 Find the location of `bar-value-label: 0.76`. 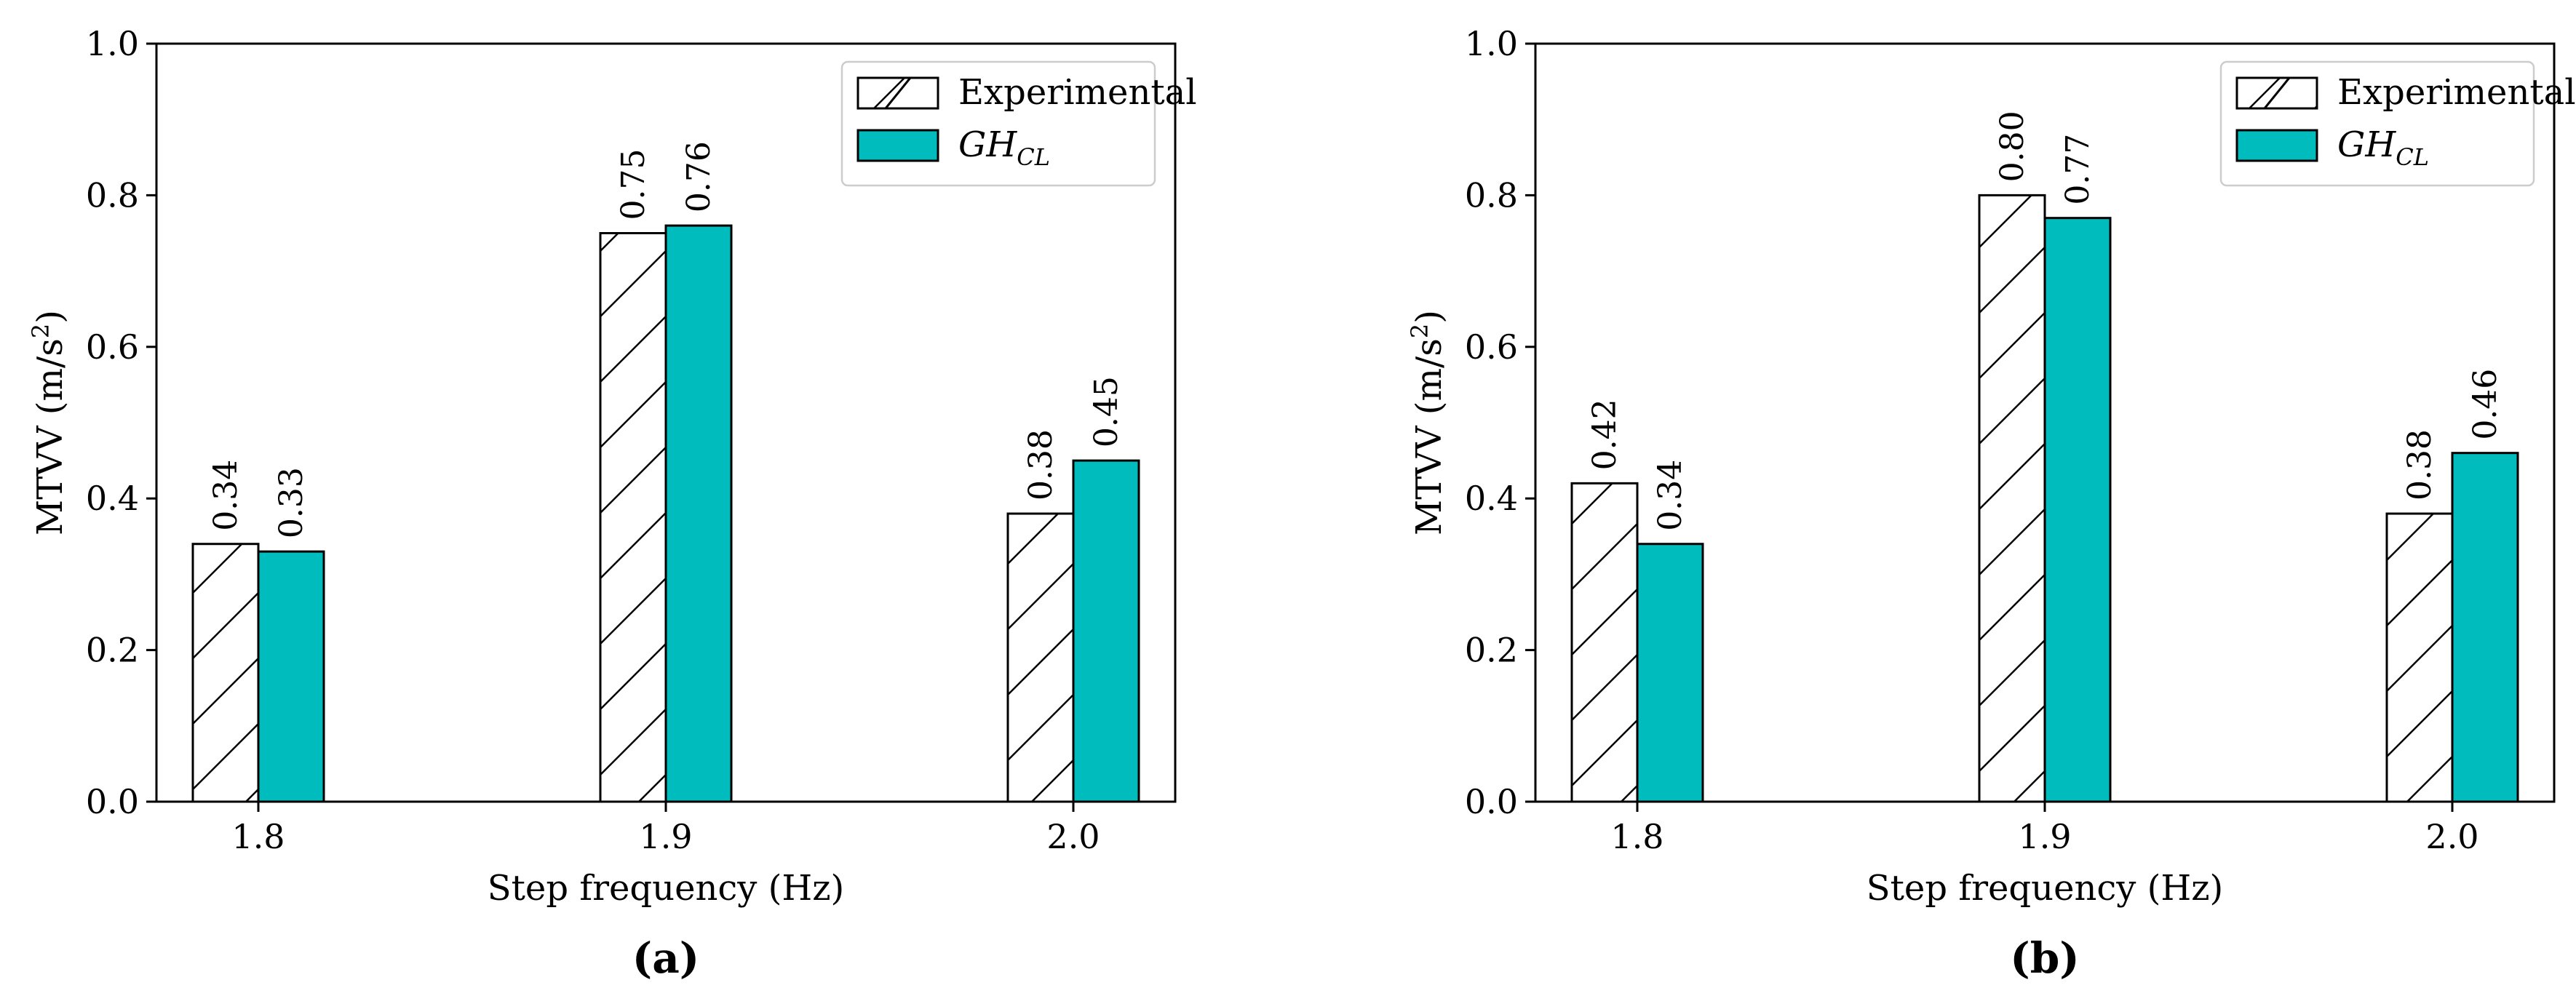

bar-value-label: 0.76 is located at coordinates (698, 176).